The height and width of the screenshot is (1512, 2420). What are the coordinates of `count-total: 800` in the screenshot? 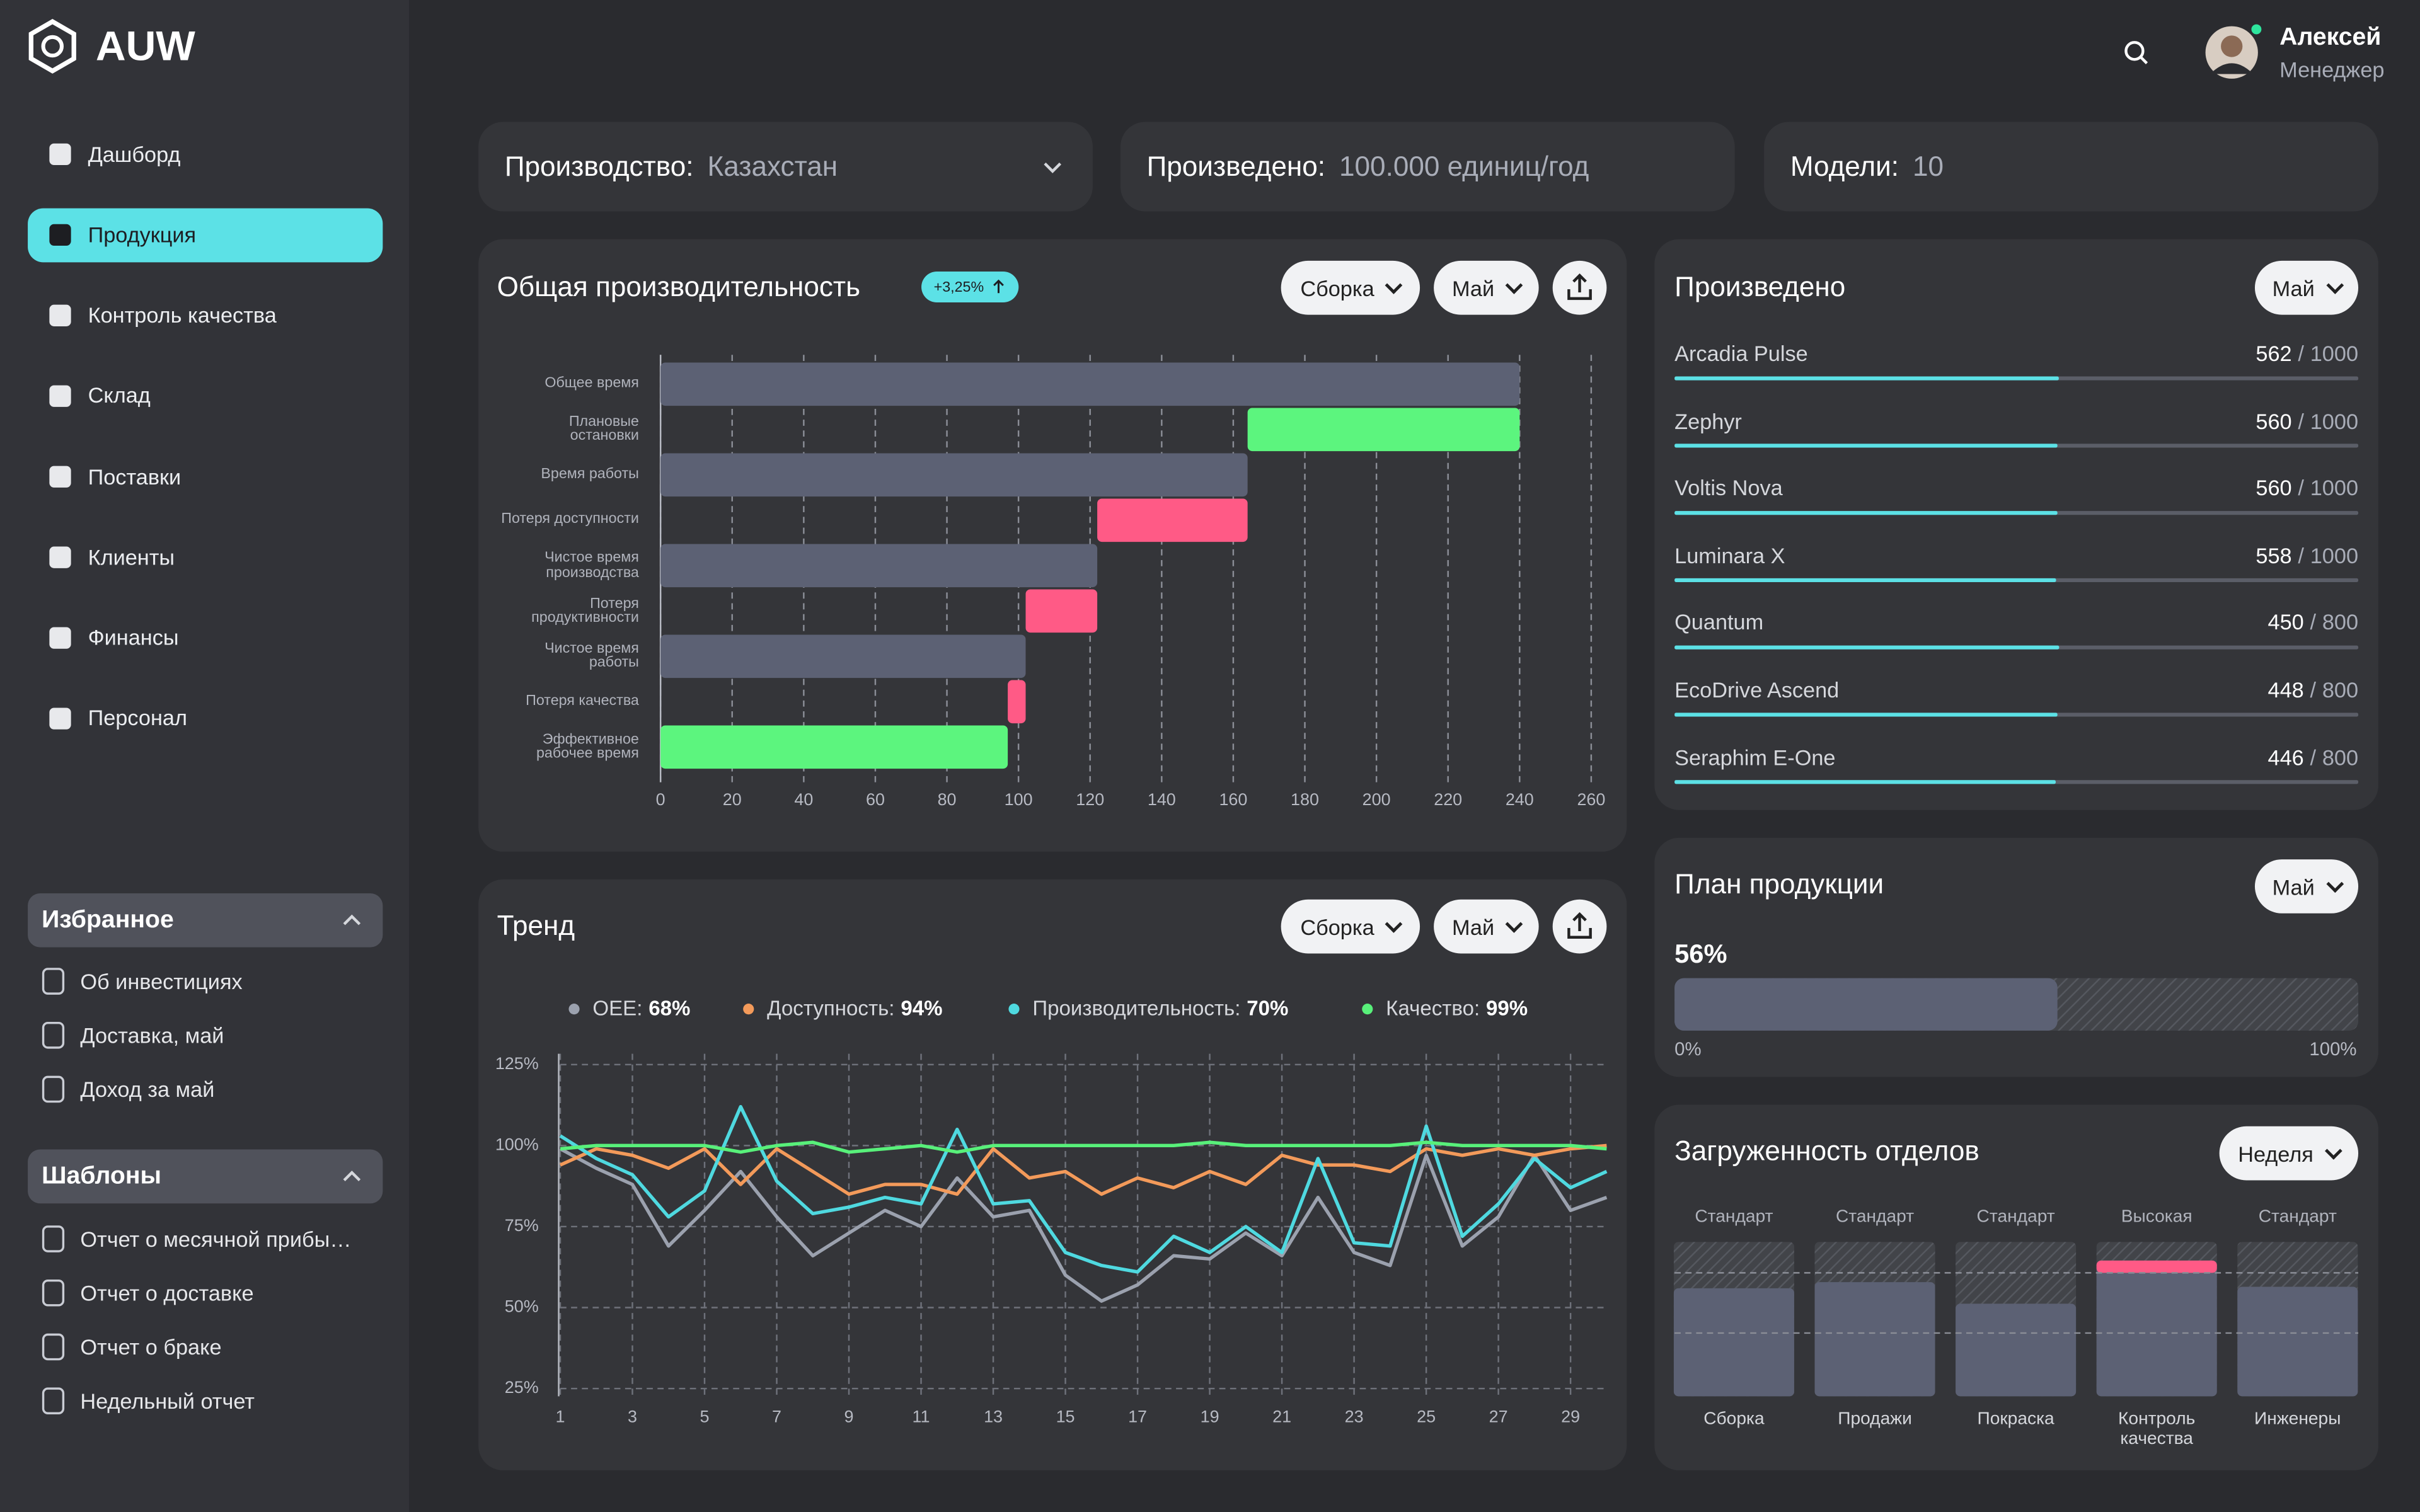 It's located at (2340, 622).